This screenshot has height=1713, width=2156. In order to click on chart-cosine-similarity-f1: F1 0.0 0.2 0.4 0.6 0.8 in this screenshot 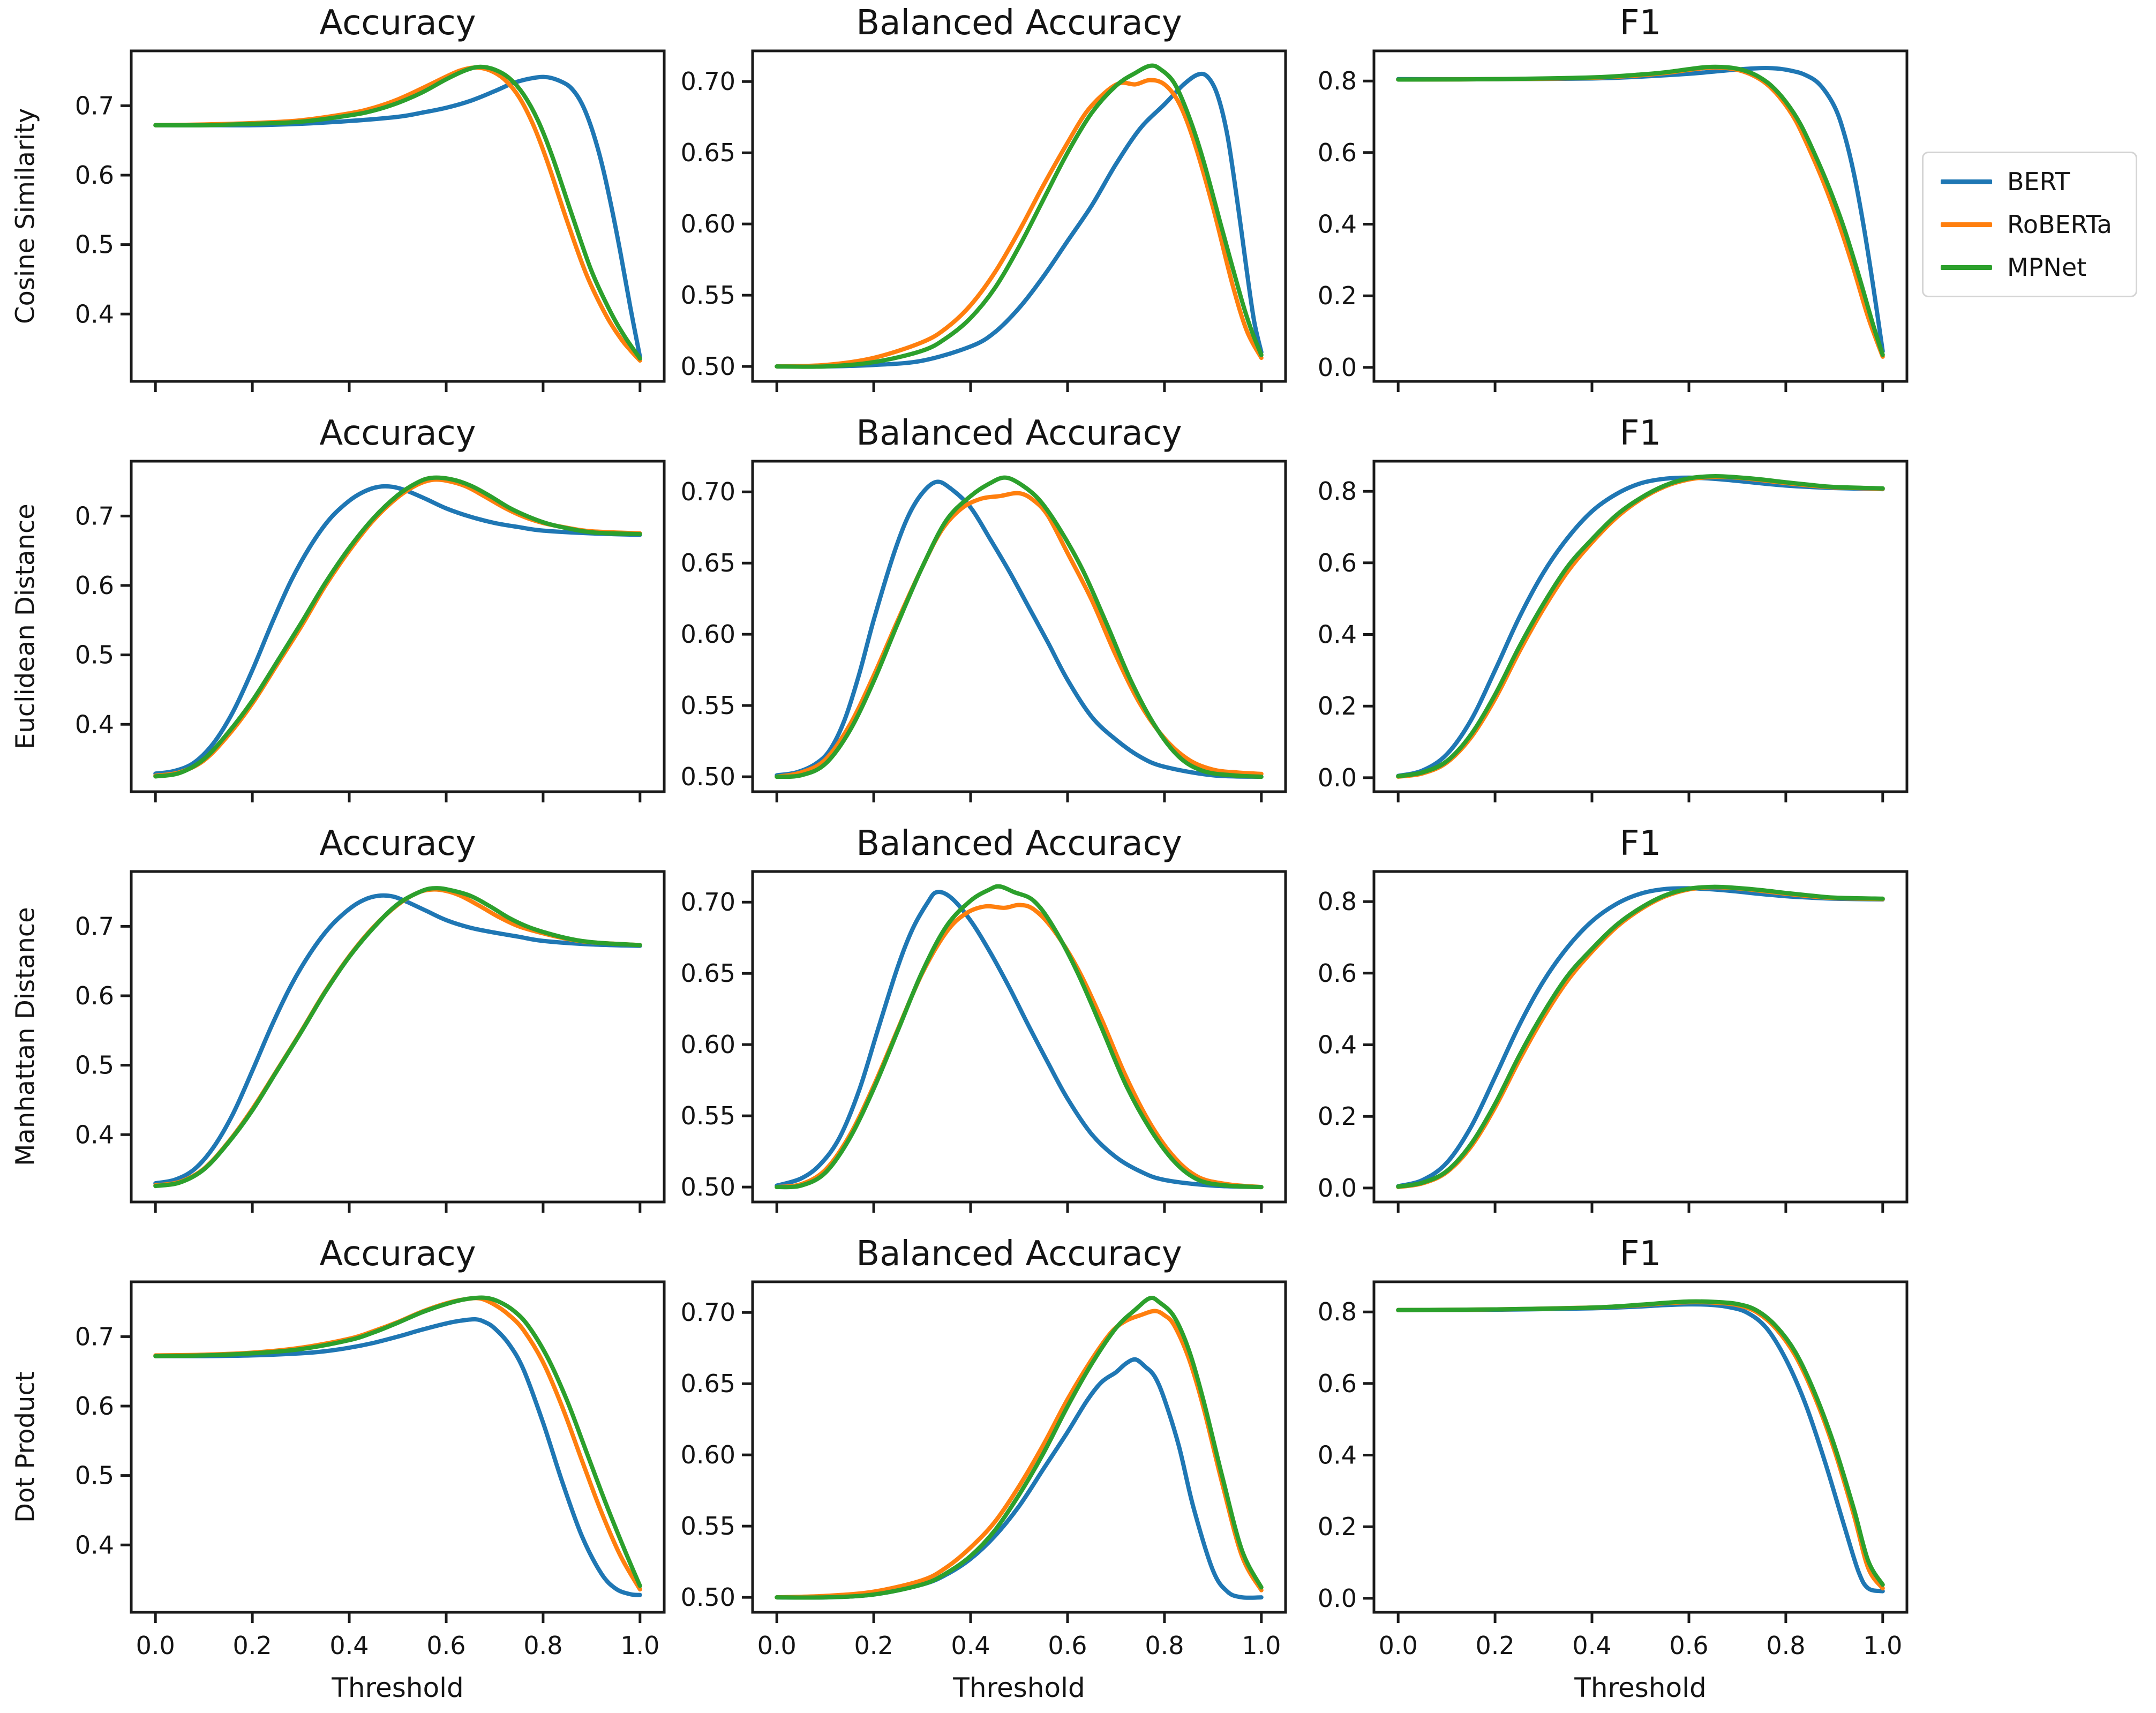, I will do `click(1613, 197)`.